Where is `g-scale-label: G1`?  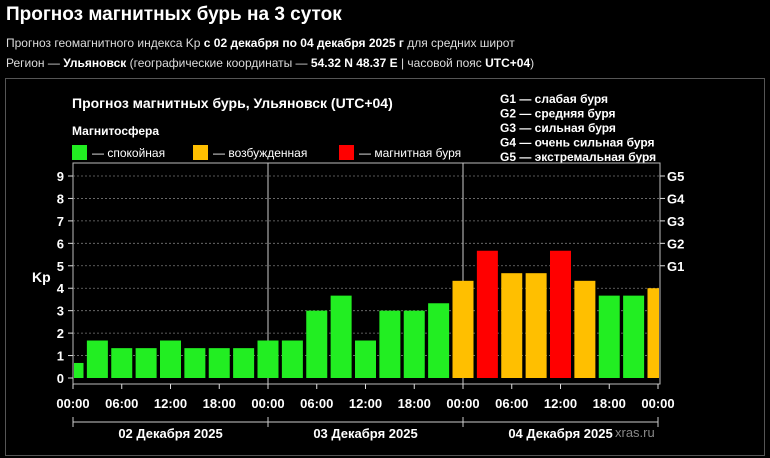 g-scale-label: G1 is located at coordinates (675, 266).